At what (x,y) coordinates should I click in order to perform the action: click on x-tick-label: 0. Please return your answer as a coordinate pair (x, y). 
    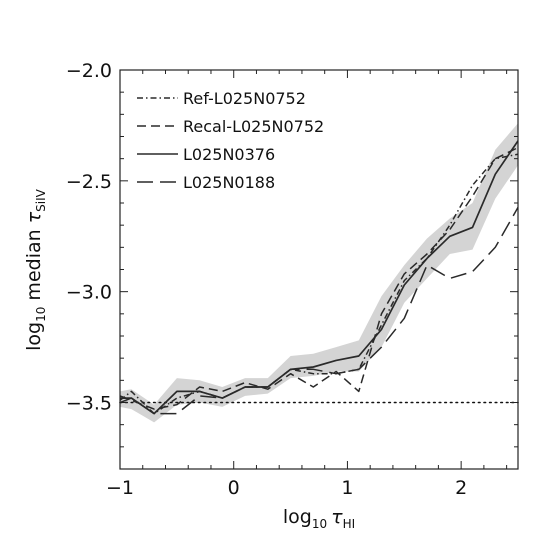
    Looking at the image, I should click on (234, 488).